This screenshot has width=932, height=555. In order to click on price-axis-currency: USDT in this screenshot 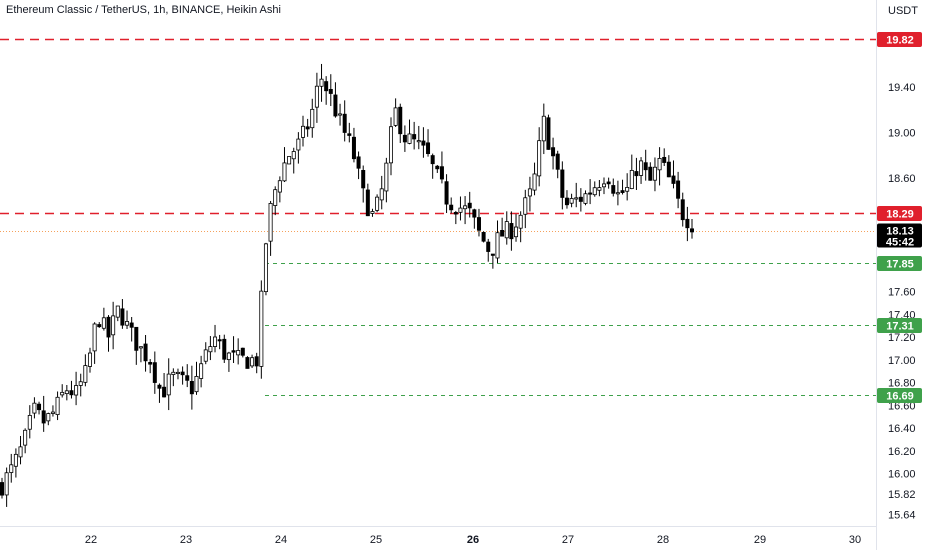, I will do `click(903, 11)`.